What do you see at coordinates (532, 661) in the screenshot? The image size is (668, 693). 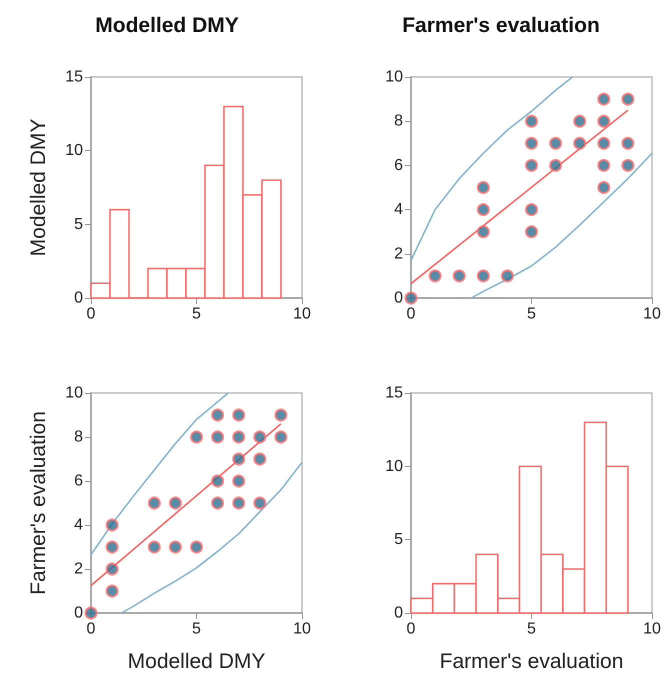 I see `x-axis-title: Farmer's evaluation` at bounding box center [532, 661].